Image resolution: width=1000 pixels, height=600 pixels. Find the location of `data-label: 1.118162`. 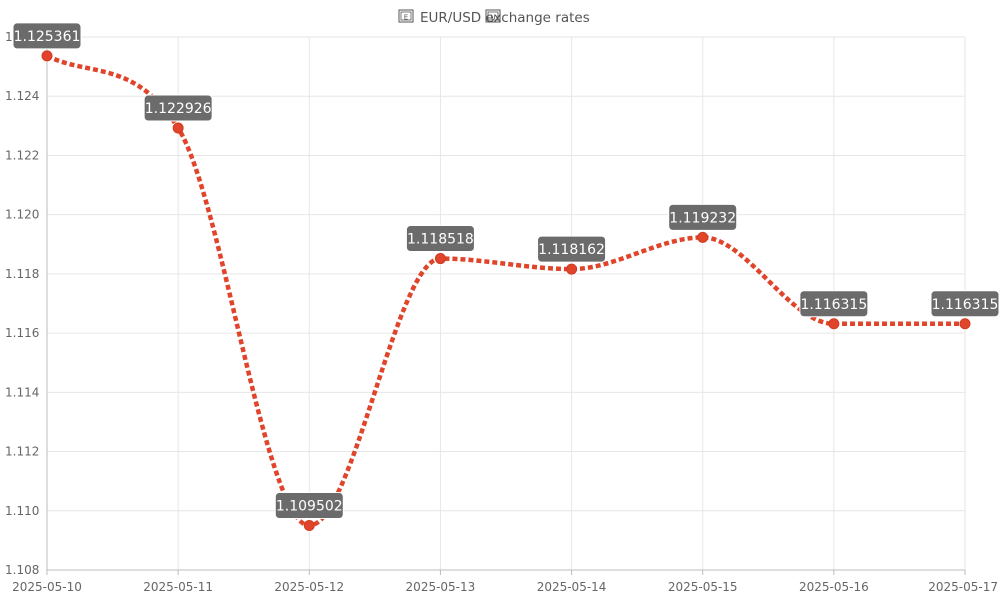

data-label: 1.118162 is located at coordinates (572, 249).